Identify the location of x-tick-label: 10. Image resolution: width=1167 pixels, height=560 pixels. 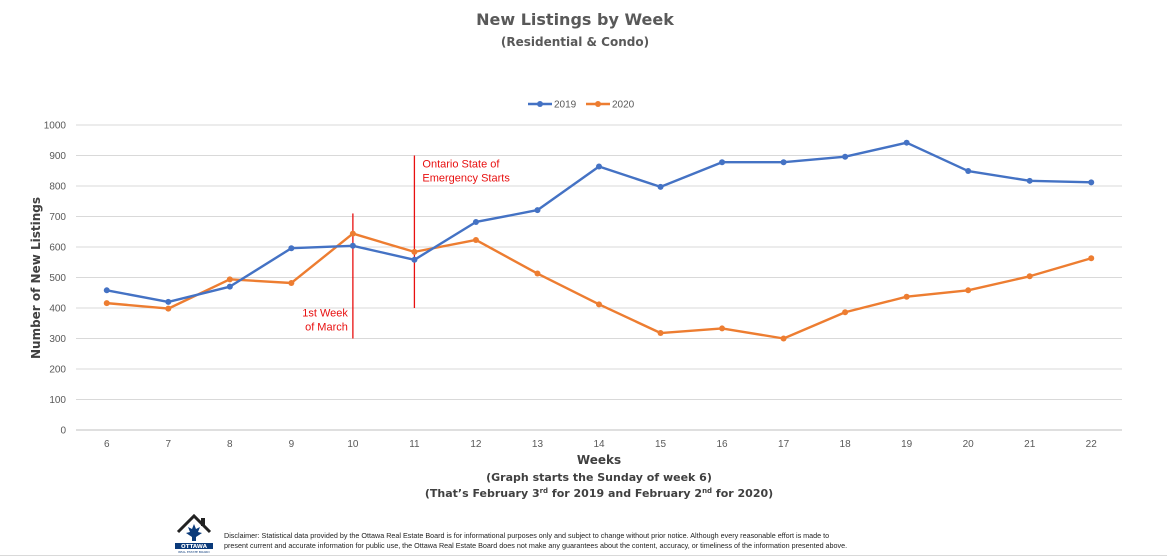
(353, 444).